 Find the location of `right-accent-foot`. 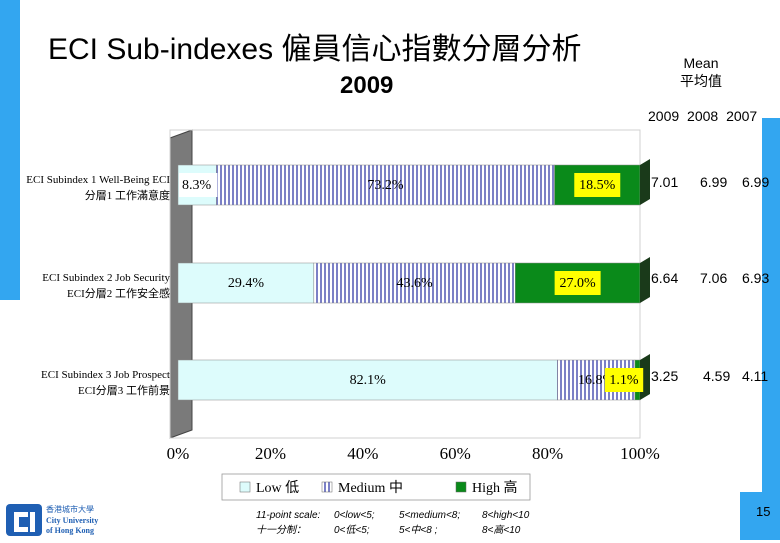

right-accent-foot is located at coordinates (760, 516).